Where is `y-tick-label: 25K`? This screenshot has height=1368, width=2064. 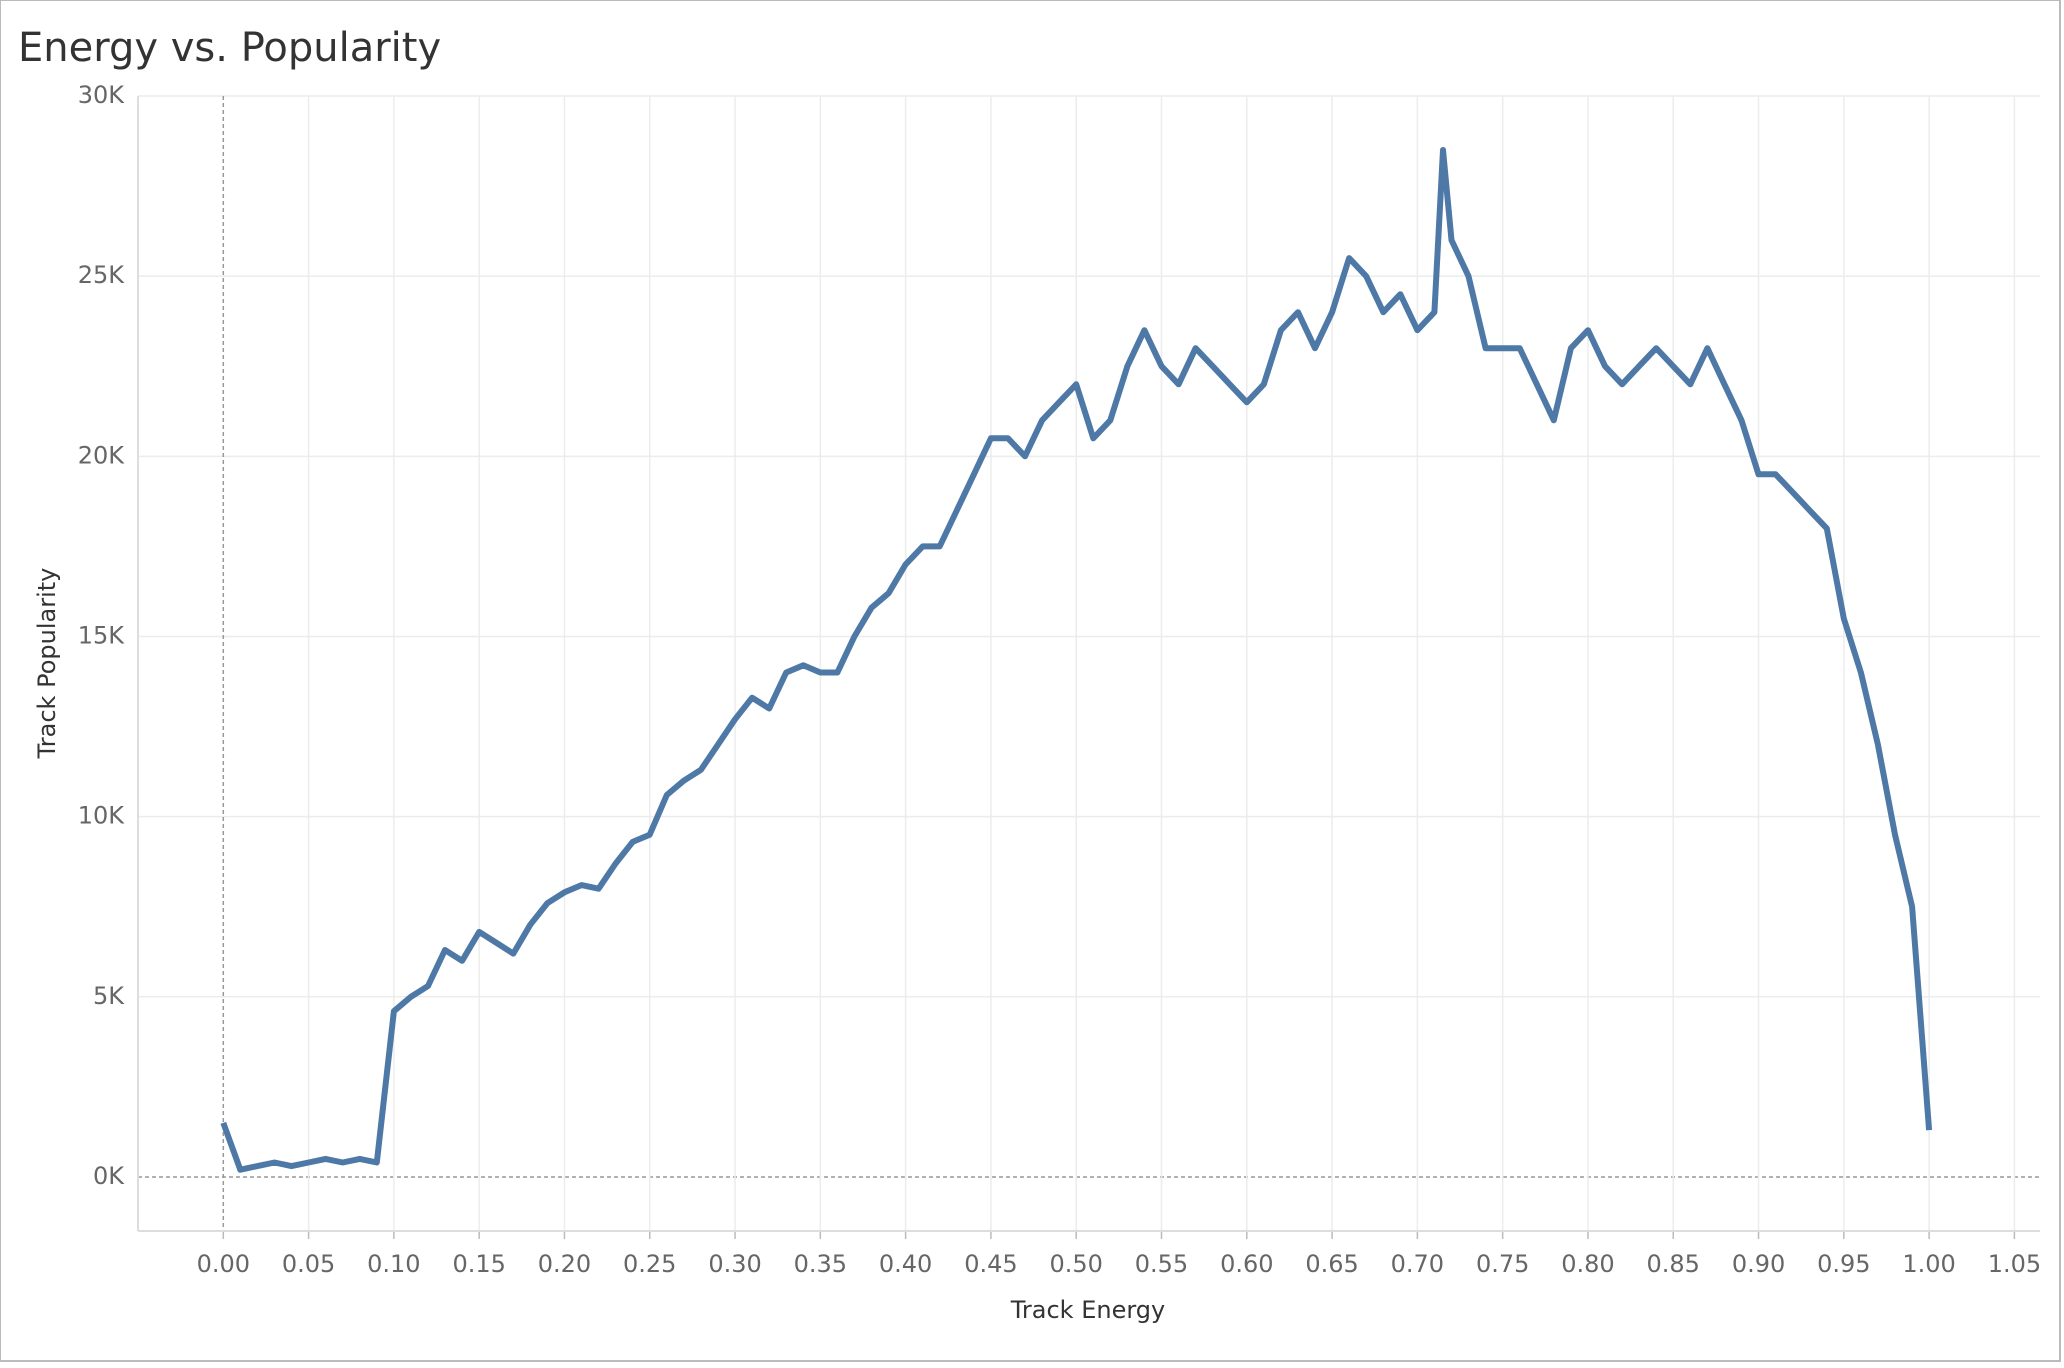
y-tick-label: 25K is located at coordinates (102, 275).